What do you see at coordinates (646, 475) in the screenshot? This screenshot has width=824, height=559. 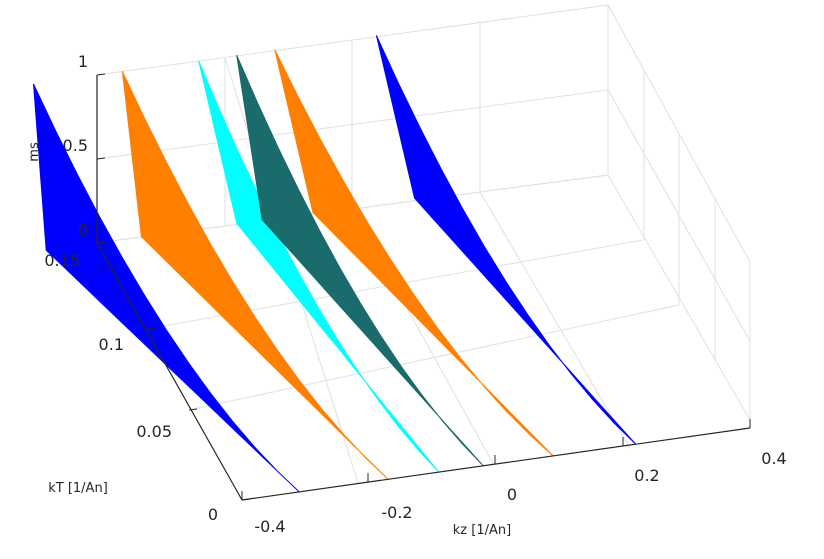 I see `x-tick-02: 0.2` at bounding box center [646, 475].